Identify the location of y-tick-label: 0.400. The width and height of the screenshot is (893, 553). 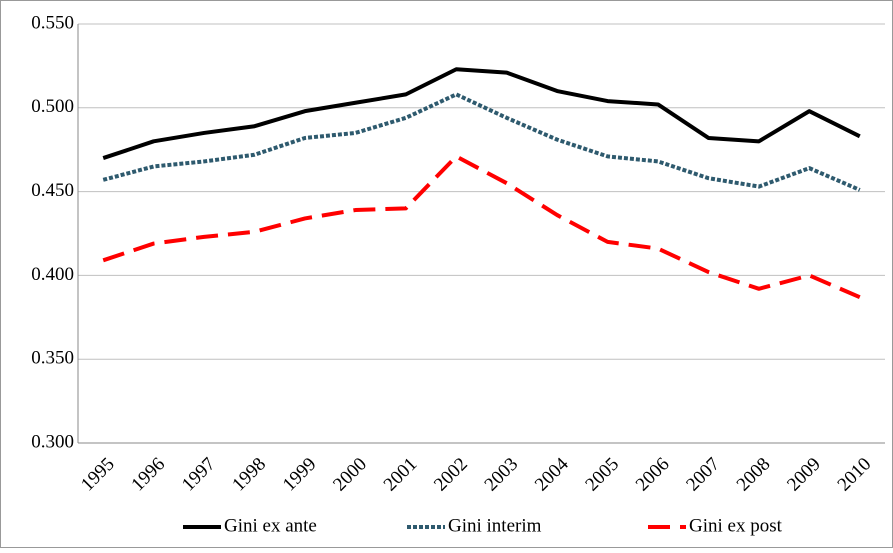
(52, 274).